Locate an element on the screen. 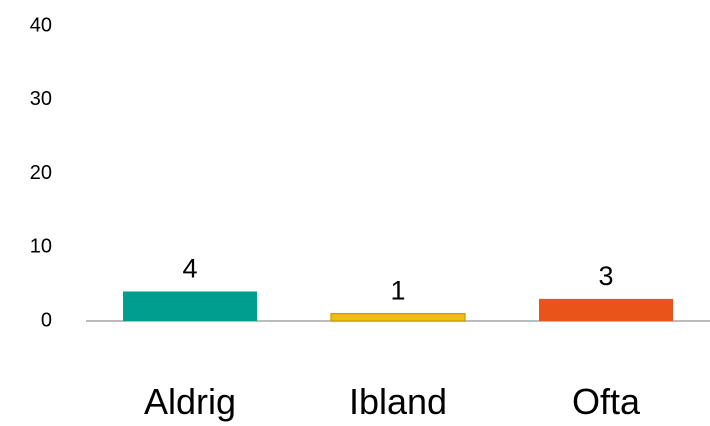 This screenshot has width=710, height=426. data-labels: 4 1 3 is located at coordinates (397, 280).